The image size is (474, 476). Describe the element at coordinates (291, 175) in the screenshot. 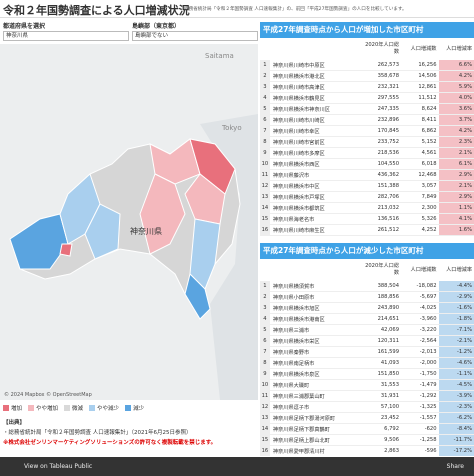

I see `cell: 神奈川県藤沢市` at that location.